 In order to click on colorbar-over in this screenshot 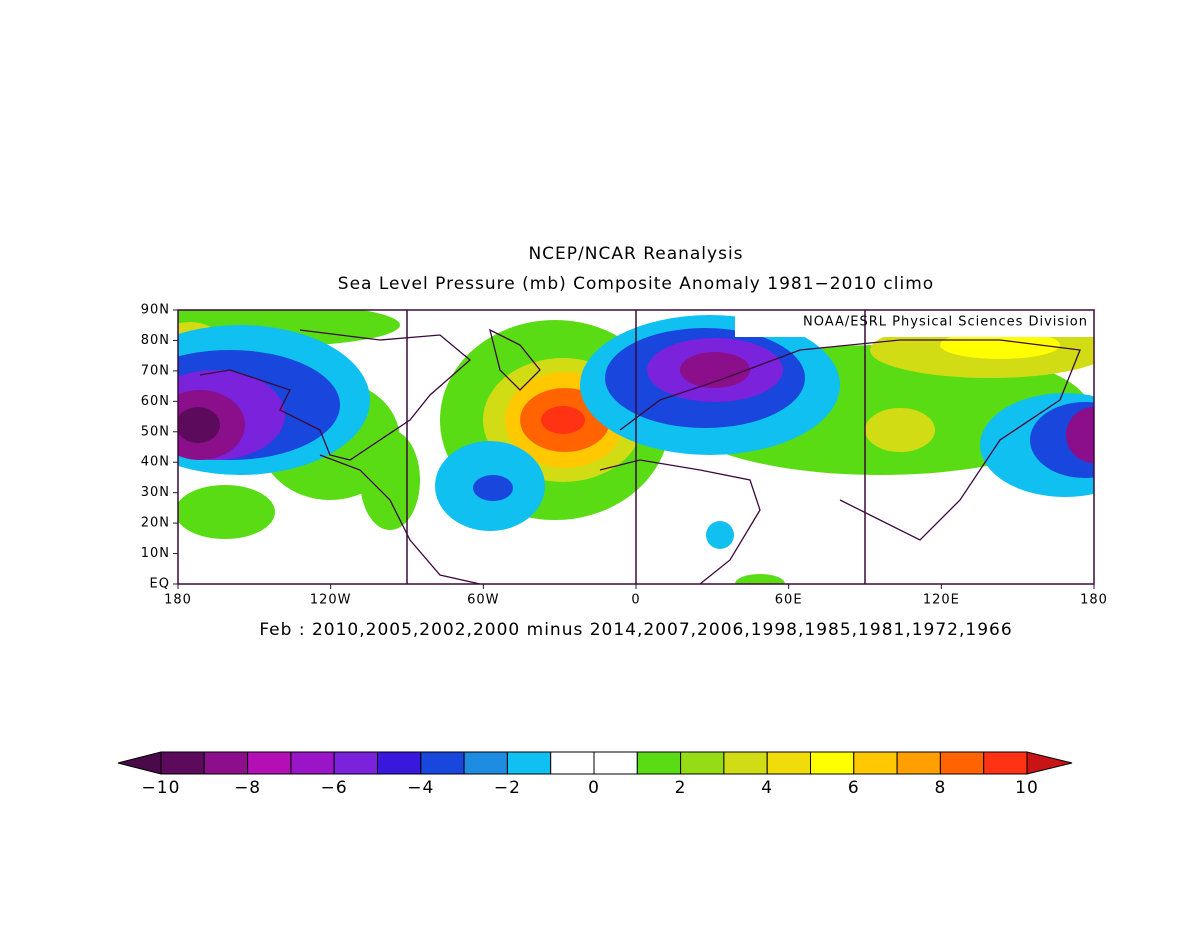, I will do `click(1049, 763)`.